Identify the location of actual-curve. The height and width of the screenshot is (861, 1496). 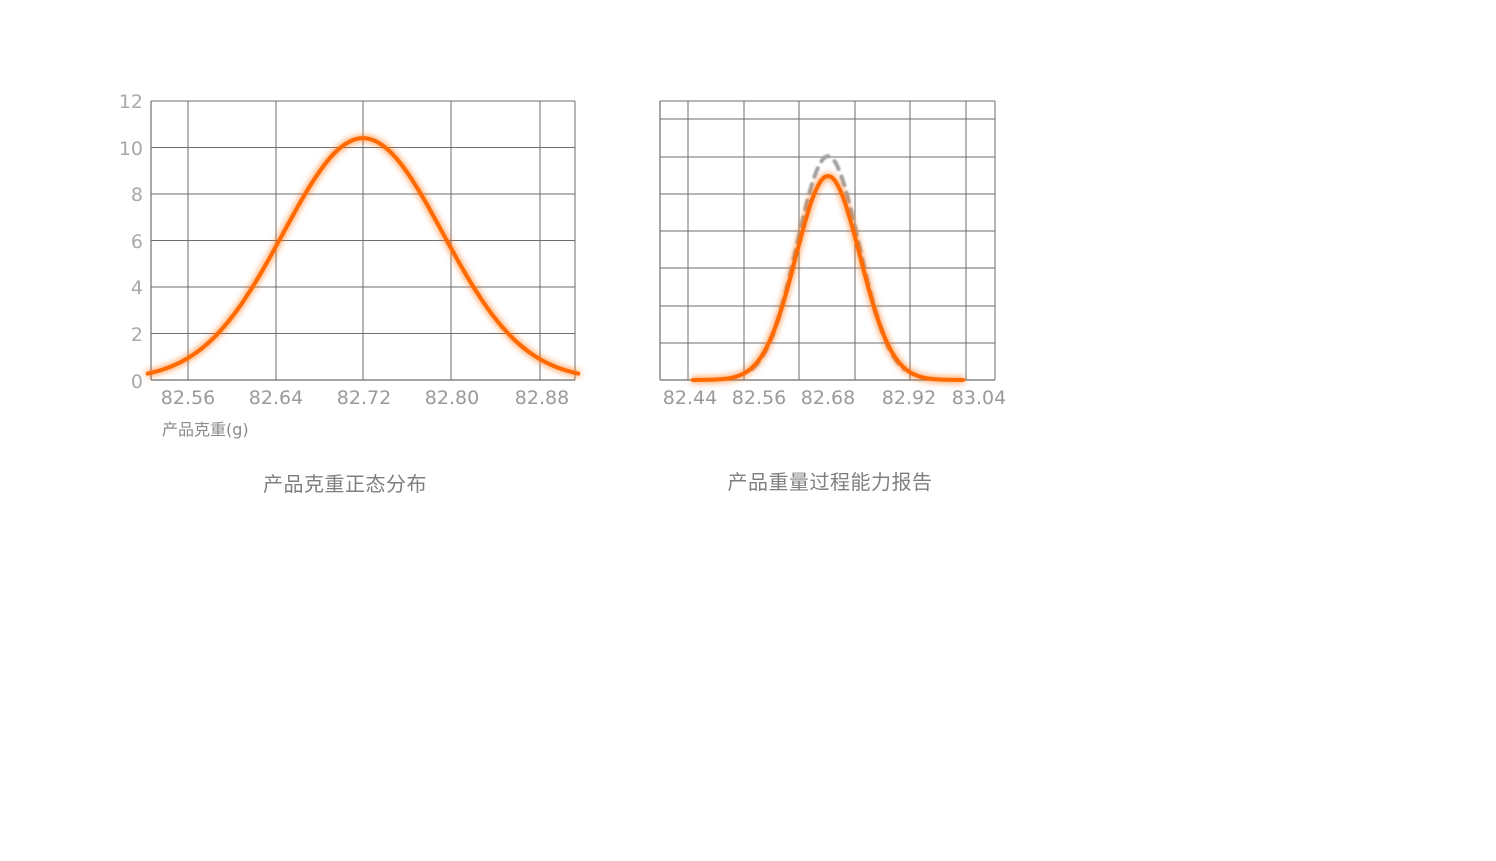
(828, 277).